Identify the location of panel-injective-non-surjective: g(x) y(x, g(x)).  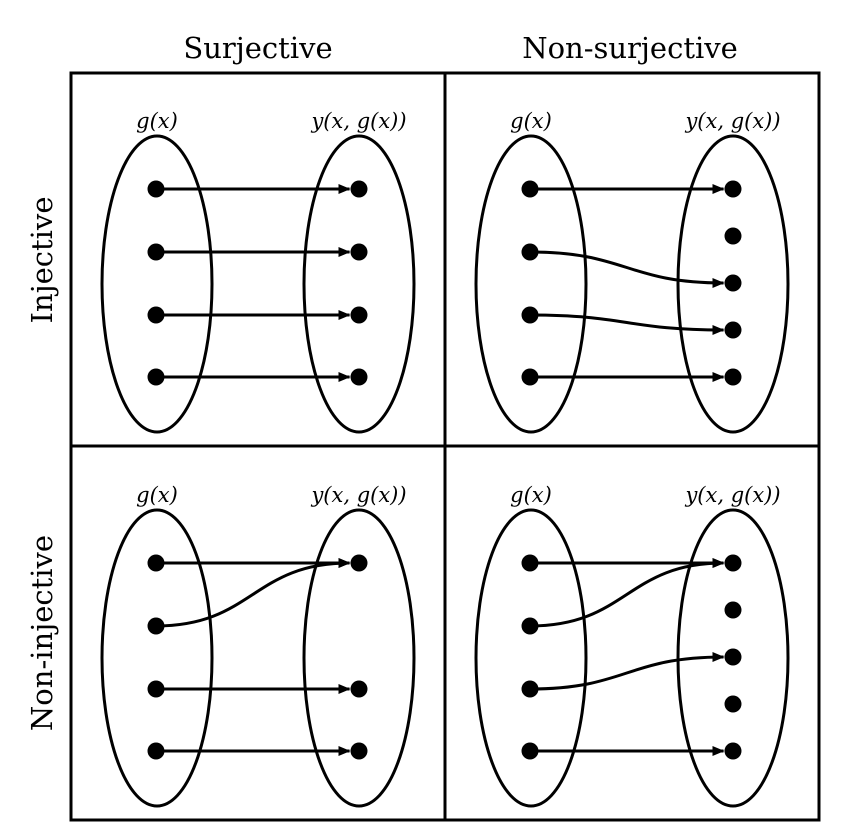
(632, 271).